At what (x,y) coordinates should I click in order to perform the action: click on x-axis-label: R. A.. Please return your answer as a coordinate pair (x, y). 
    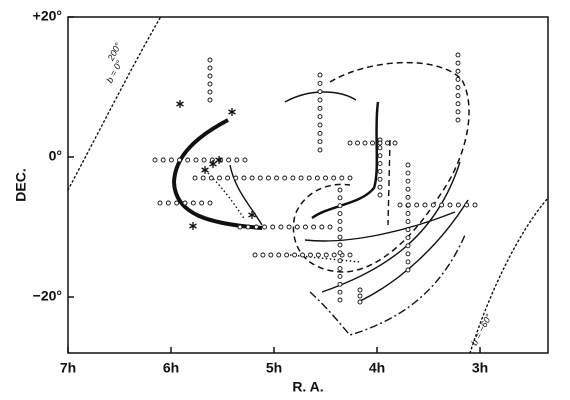
    Looking at the image, I should click on (307, 387).